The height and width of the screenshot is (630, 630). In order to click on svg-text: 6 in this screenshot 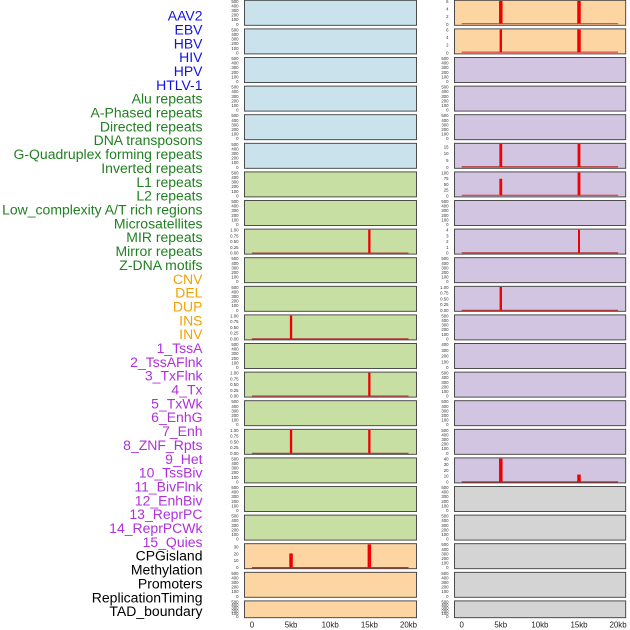, I will do `click(447, 29)`.